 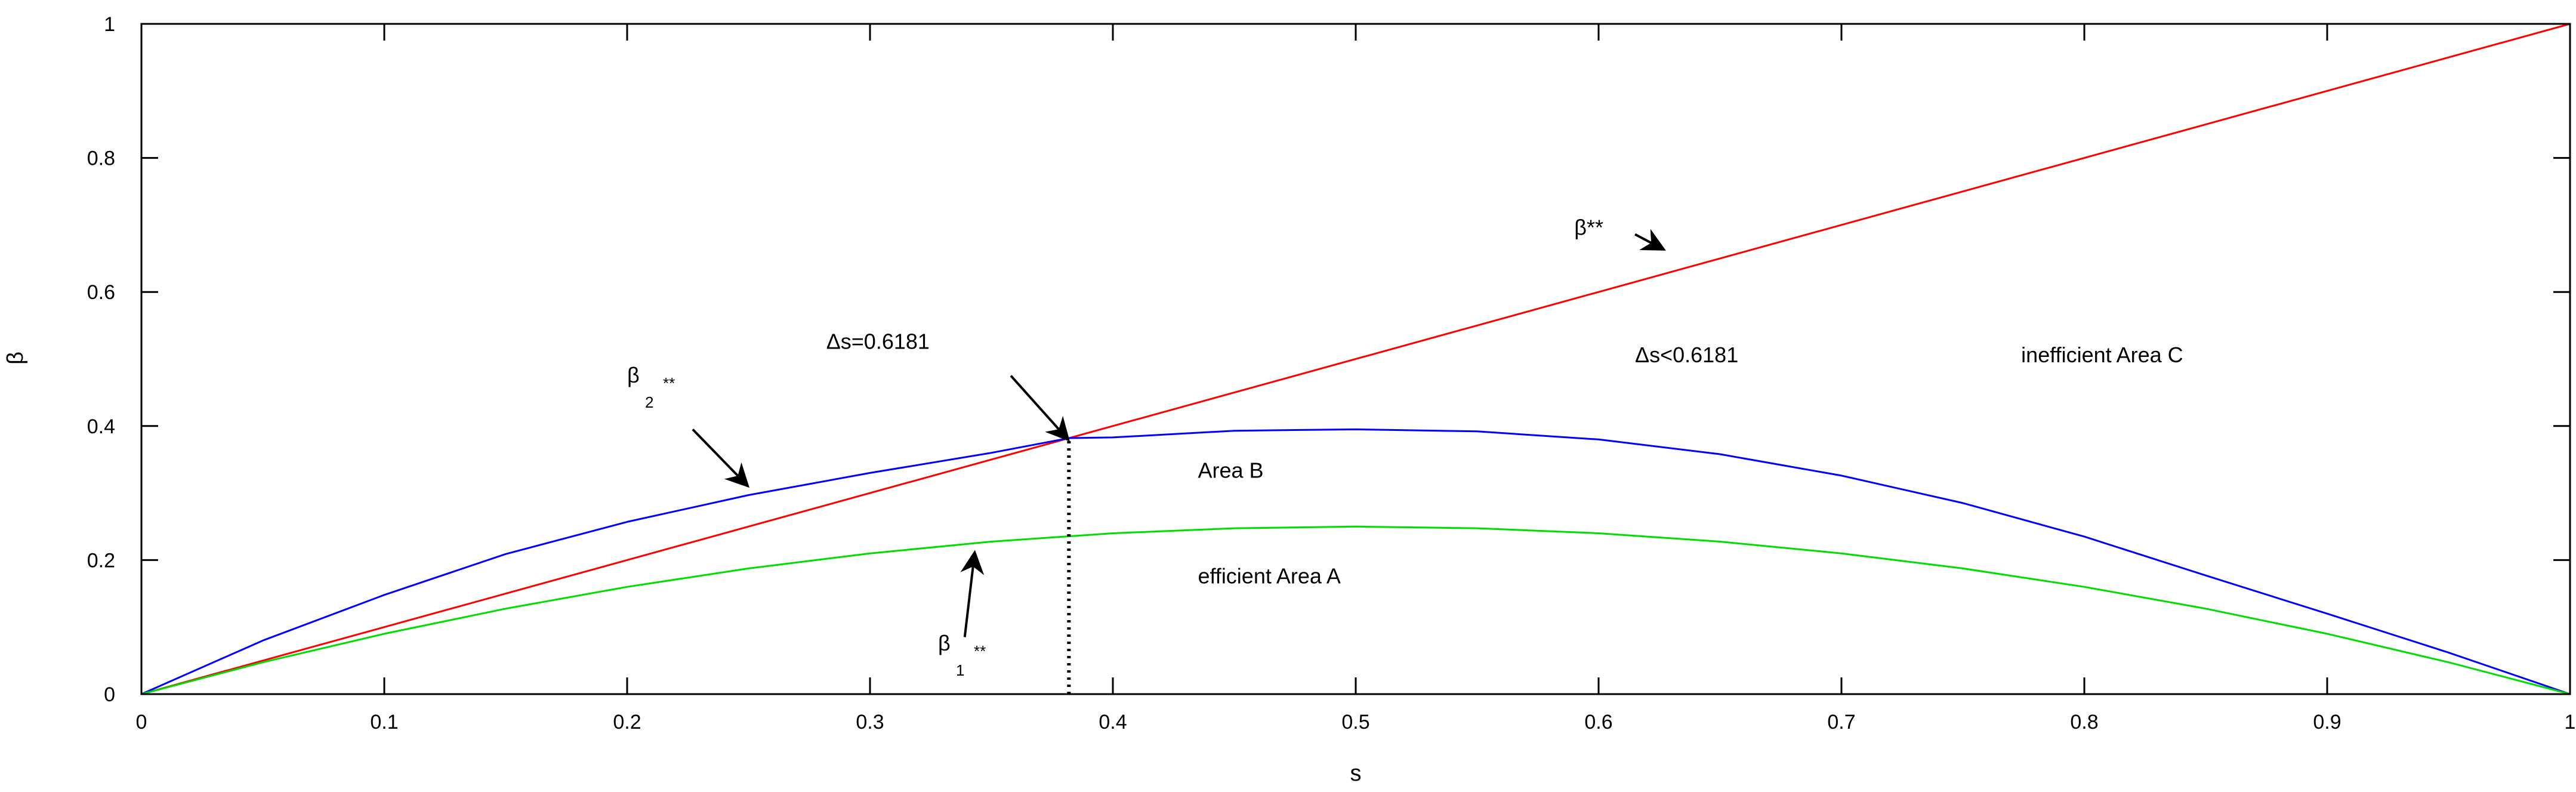 I want to click on annotation-beta-2-symbol: β, so click(x=634, y=375).